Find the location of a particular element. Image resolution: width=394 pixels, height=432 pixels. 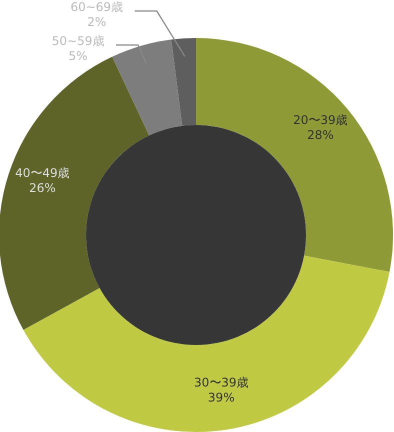

slice-label: 30〜39歳 is located at coordinates (221, 383).